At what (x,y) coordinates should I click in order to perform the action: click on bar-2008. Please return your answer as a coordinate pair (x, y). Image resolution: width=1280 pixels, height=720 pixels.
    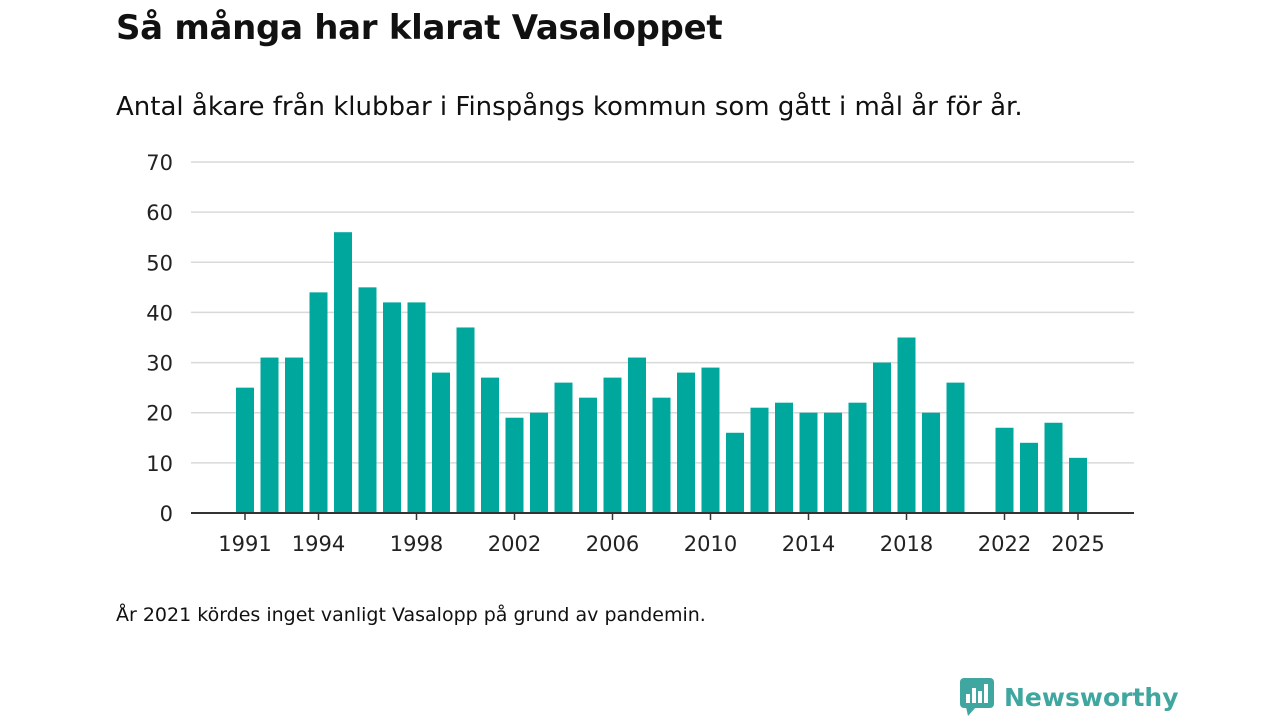
    Looking at the image, I should click on (661, 455).